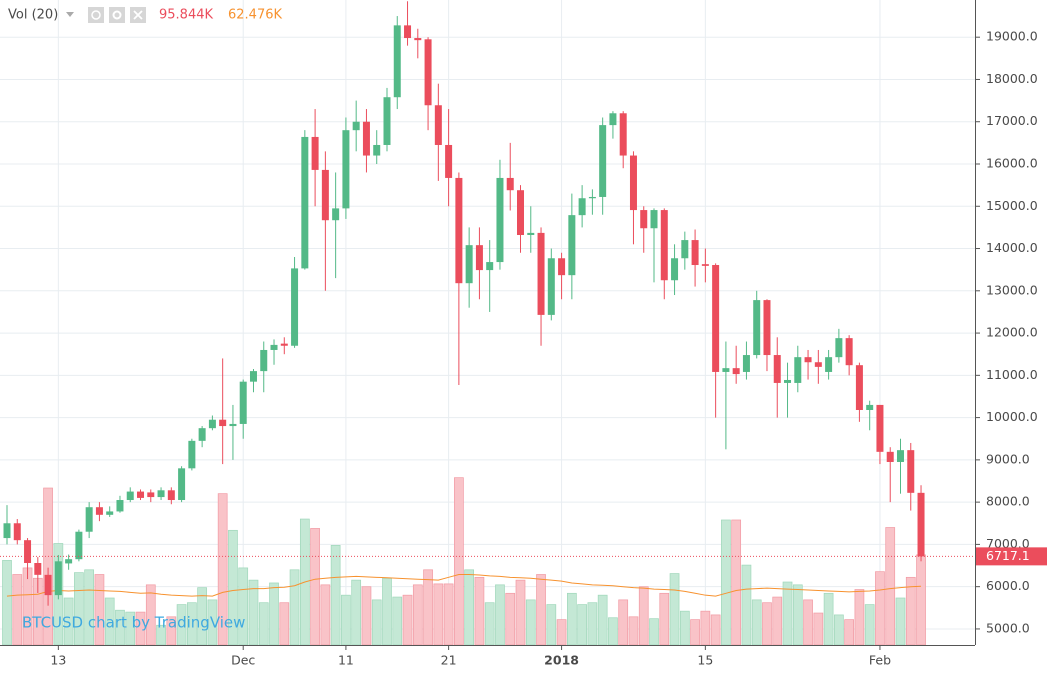 This screenshot has width=1047, height=673. I want to click on y-tick-label: 19000.0, so click(1012, 36).